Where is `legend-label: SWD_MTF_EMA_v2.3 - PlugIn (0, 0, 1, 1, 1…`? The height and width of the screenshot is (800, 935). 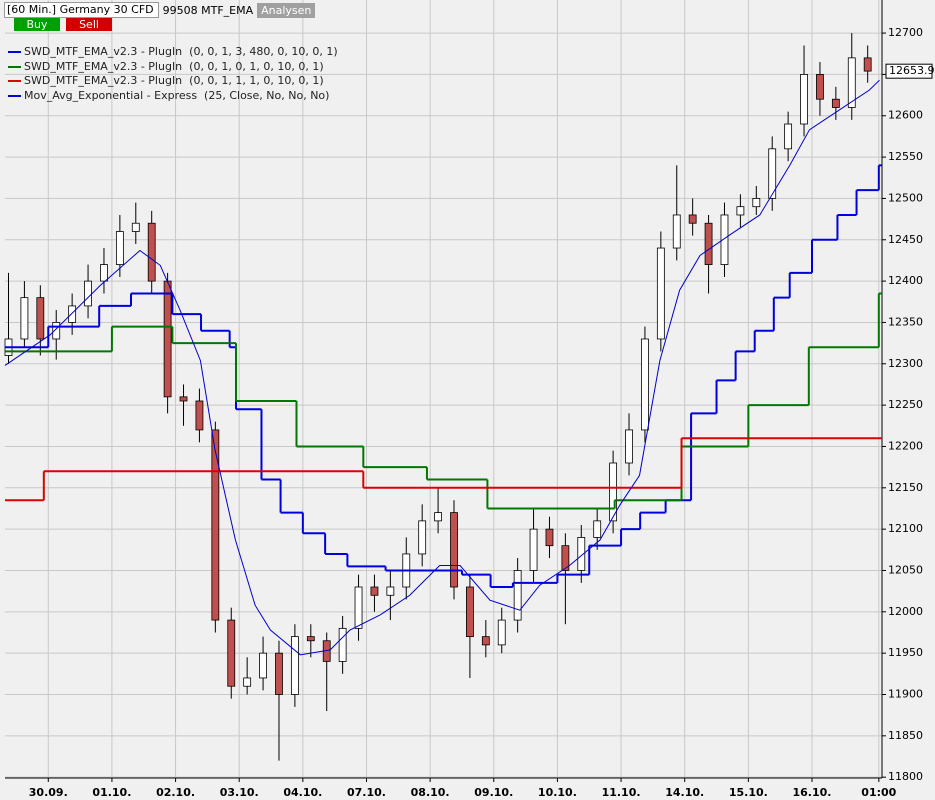
legend-label: SWD_MTF_EMA_v2.3 - PlugIn (0, 0, 1, 1, 1… is located at coordinates (174, 80).